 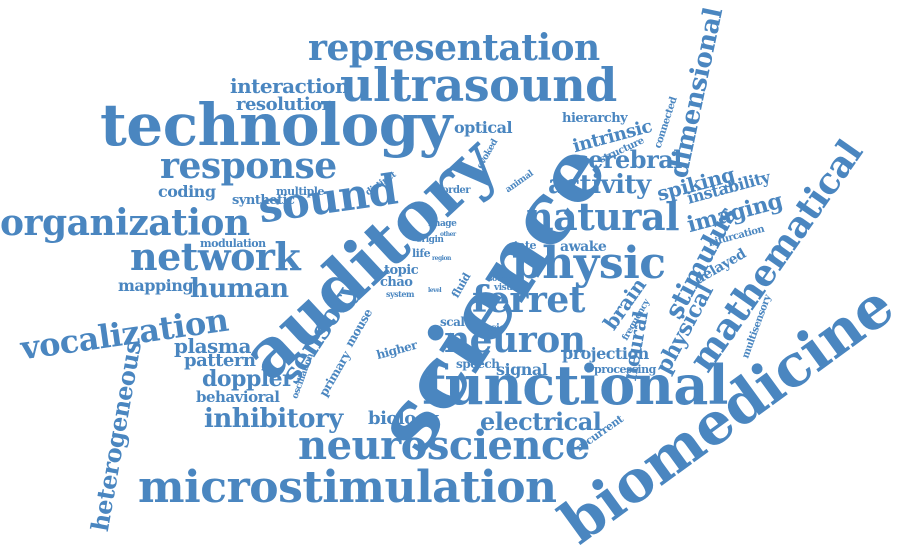 What do you see at coordinates (403, 418) in the screenshot?
I see `word-biology: biology` at bounding box center [403, 418].